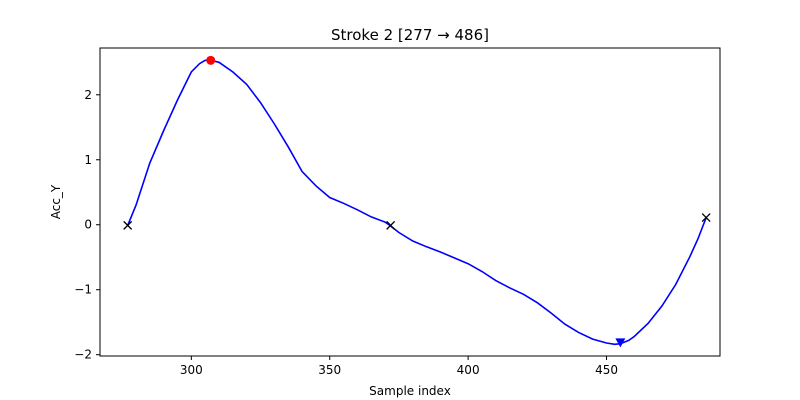 This screenshot has height=400, width=800. I want to click on x-axis-label: Sample index, so click(410, 391).